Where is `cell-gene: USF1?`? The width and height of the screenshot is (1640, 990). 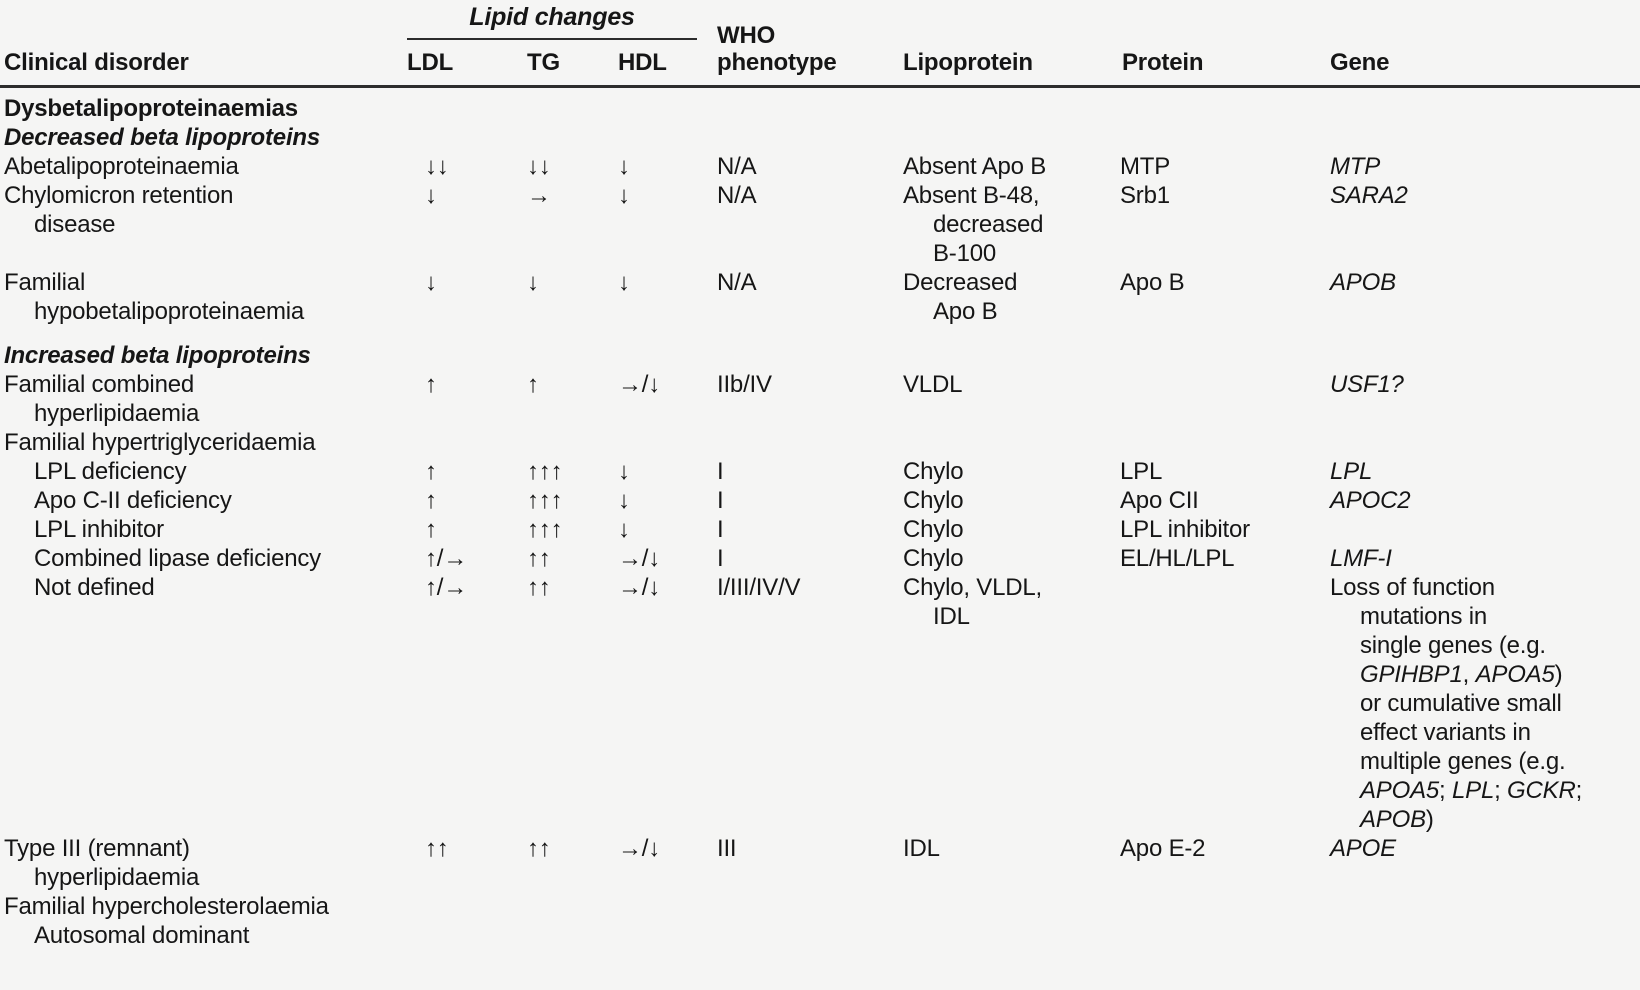 cell-gene: USF1? is located at coordinates (1367, 384).